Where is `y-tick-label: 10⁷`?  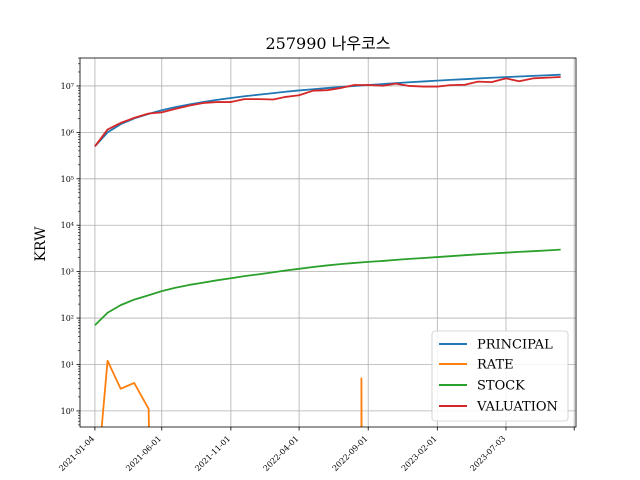
y-tick-label: 10⁷ is located at coordinates (67, 86).